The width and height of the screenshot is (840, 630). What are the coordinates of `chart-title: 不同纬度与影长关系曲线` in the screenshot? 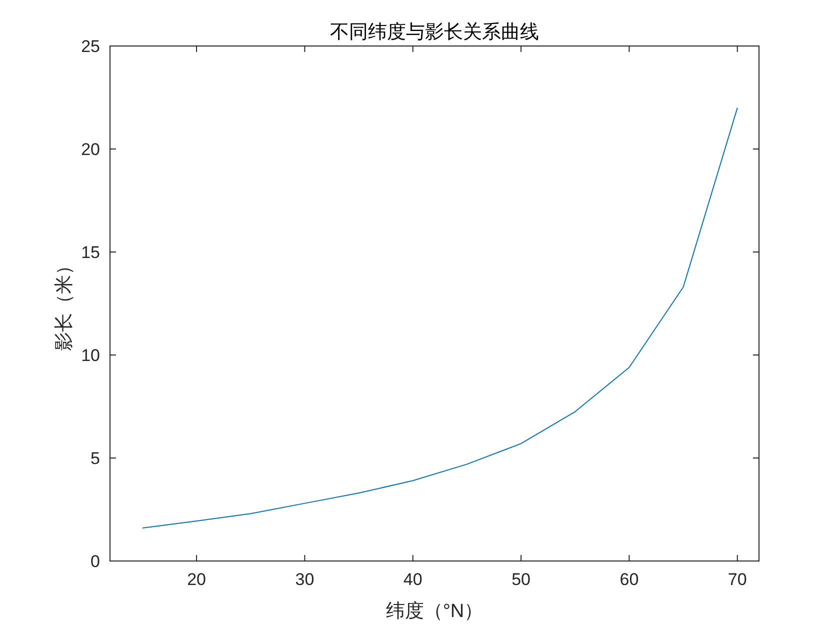 It's located at (434, 32).